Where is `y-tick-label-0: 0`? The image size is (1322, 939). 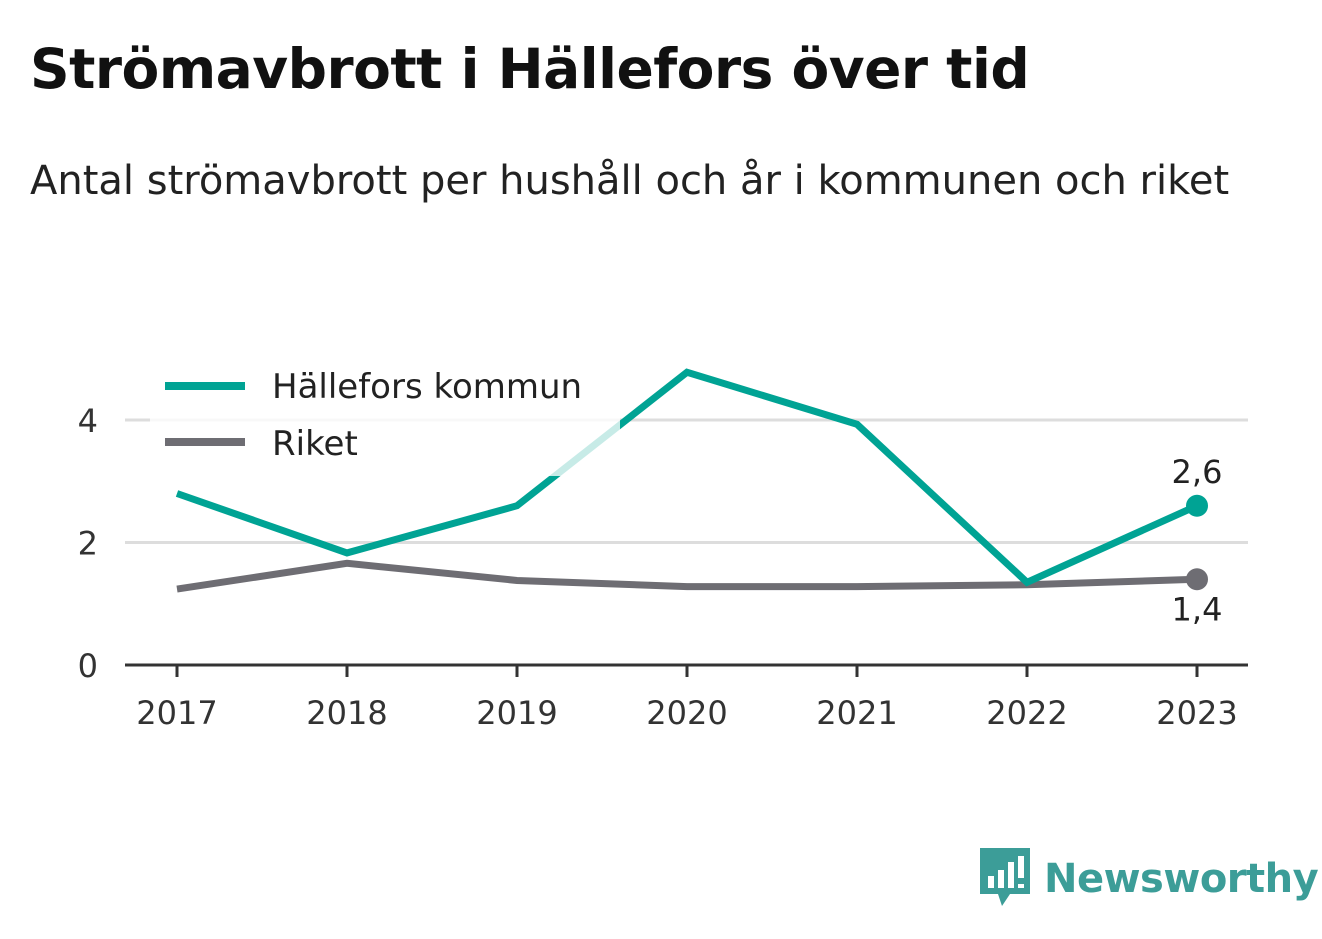
y-tick-label-0: 0 is located at coordinates (88, 666).